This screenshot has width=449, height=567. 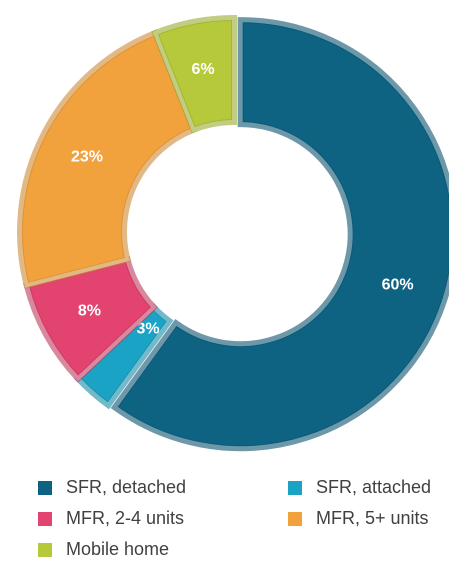 I want to click on legend-label: Mobile home, so click(x=117, y=549).